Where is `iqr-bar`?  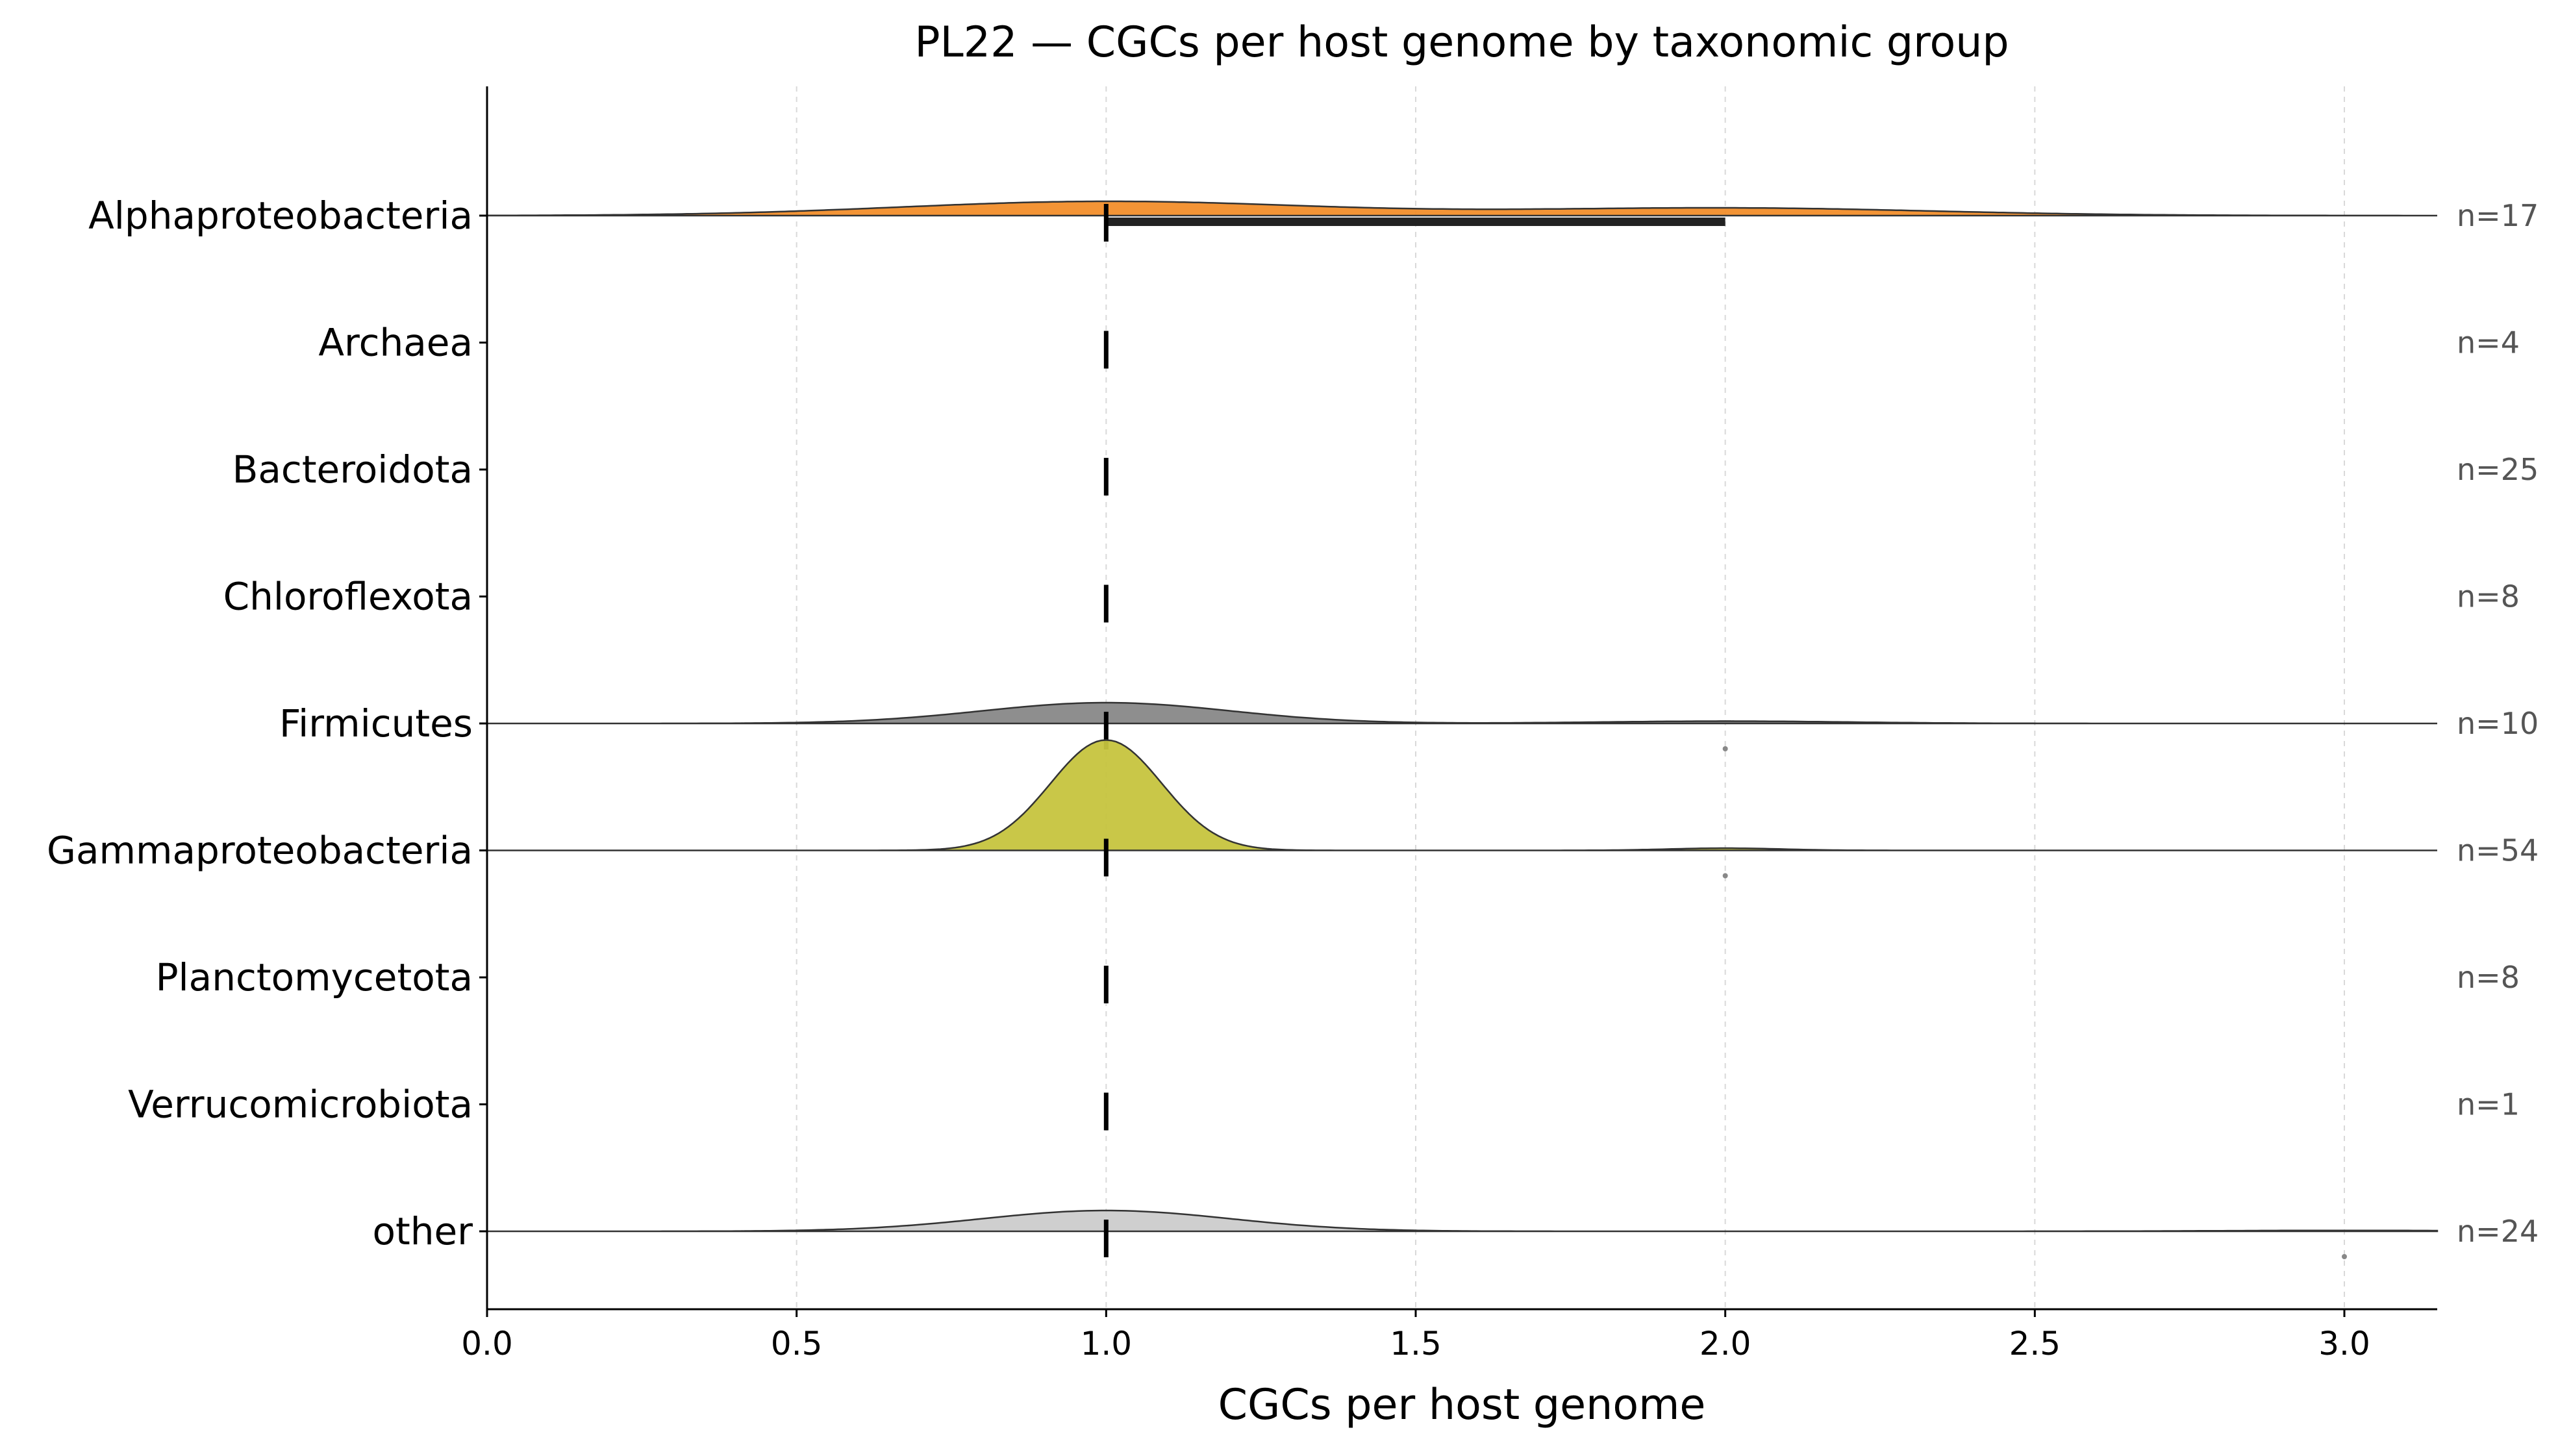
iqr-bar is located at coordinates (1415, 222).